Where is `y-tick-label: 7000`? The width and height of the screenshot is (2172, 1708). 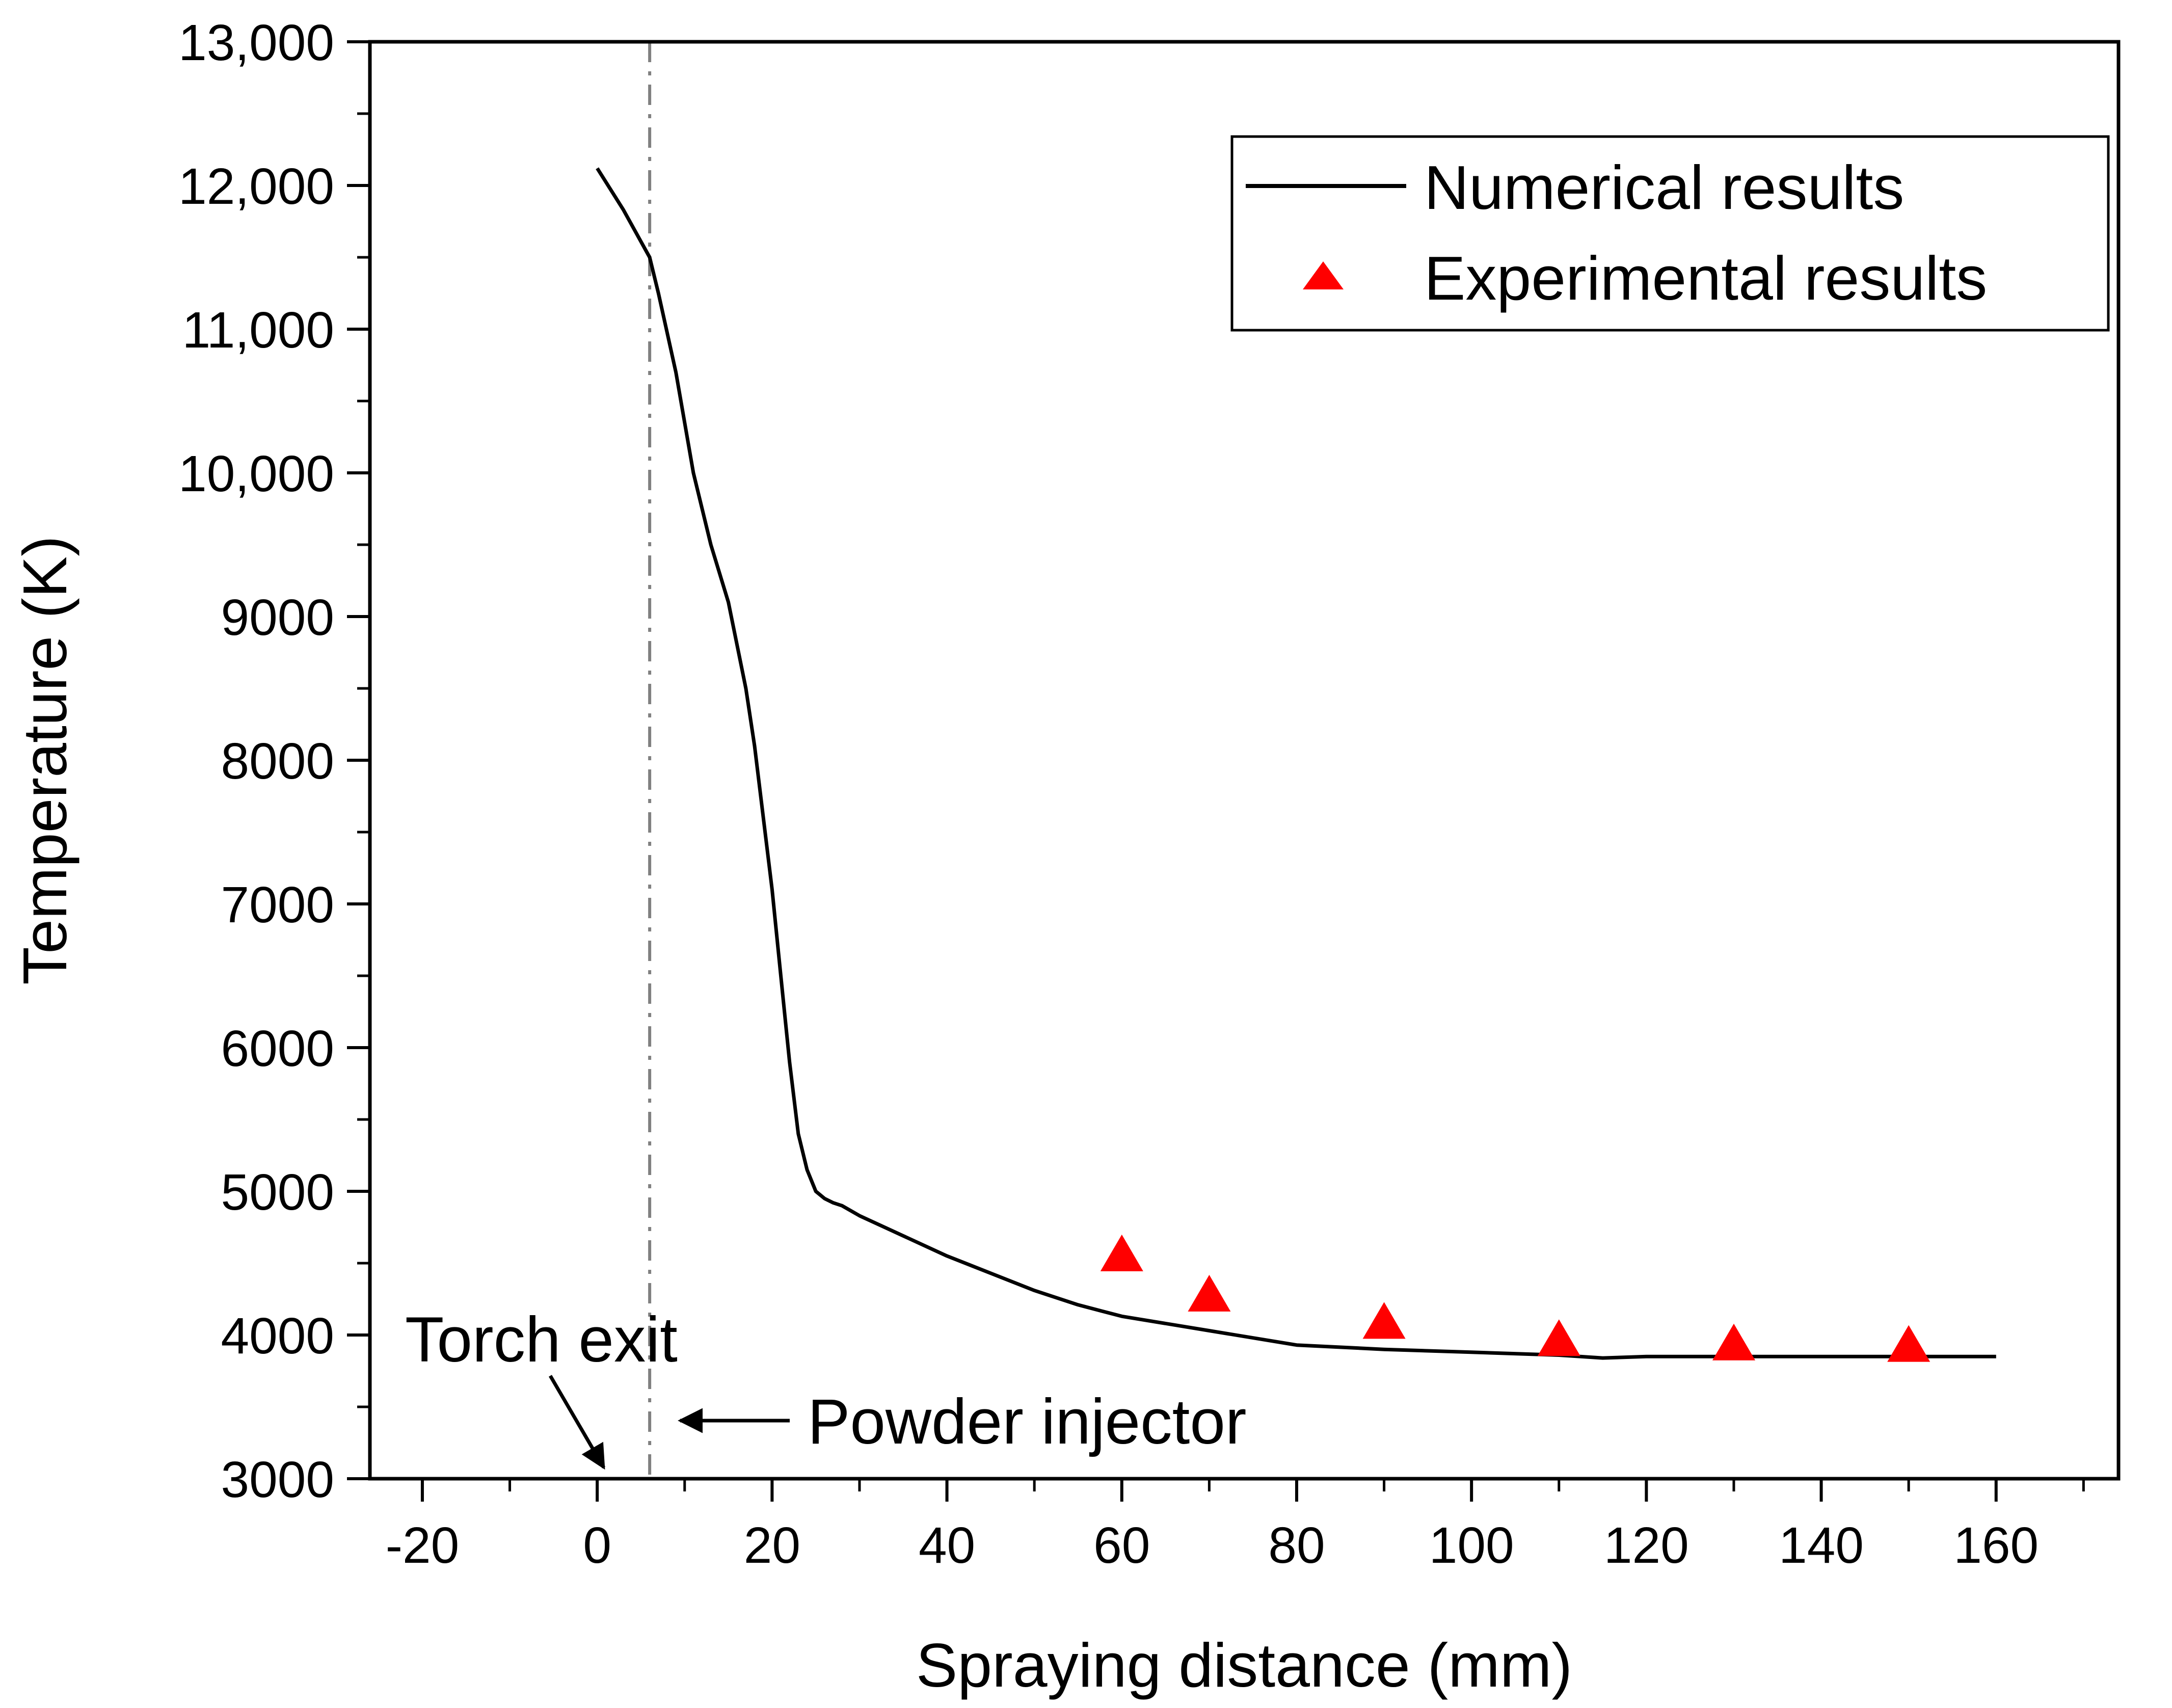 y-tick-label: 7000 is located at coordinates (277, 904).